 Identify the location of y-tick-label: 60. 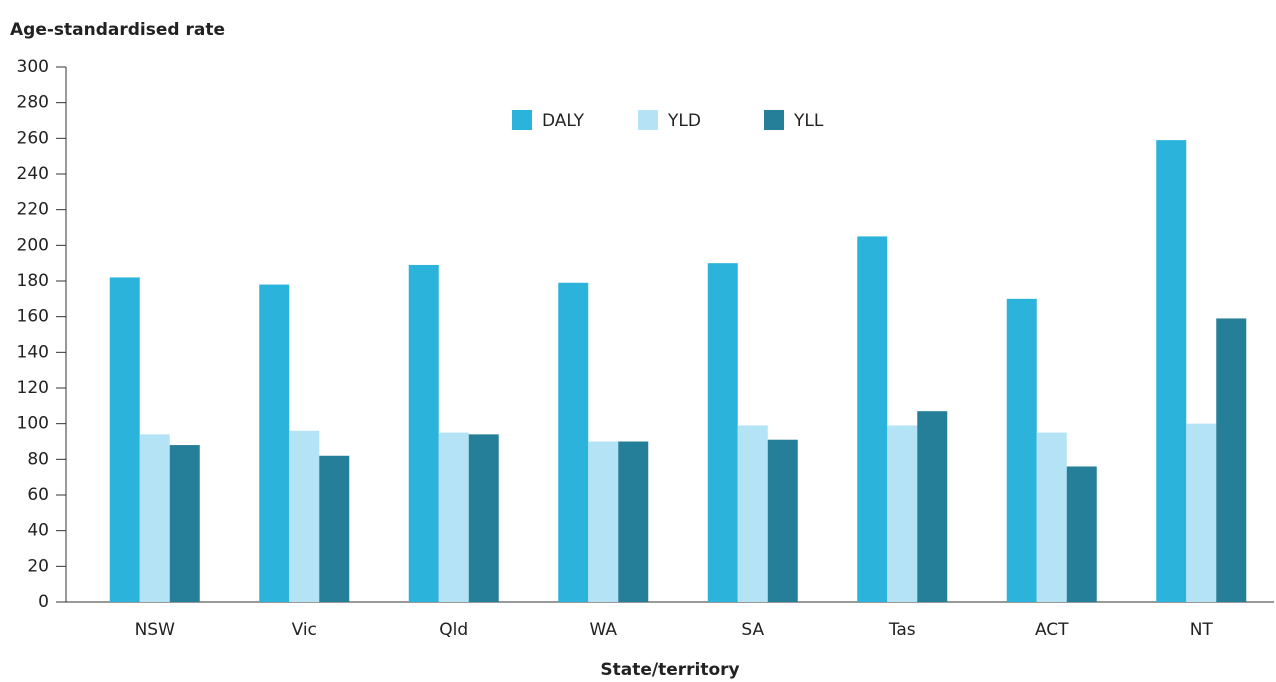
(38, 495).